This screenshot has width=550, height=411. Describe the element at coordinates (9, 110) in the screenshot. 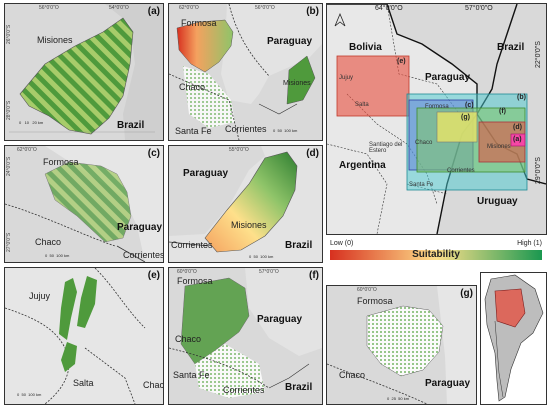

I see `coord-lat-2: 28°0'0"S` at that location.